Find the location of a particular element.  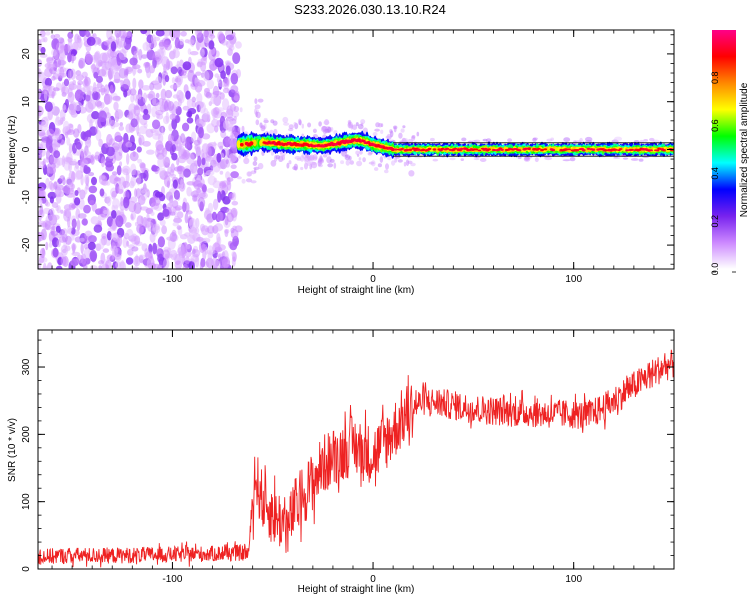

x-tick-label: 0 is located at coordinates (373, 279).